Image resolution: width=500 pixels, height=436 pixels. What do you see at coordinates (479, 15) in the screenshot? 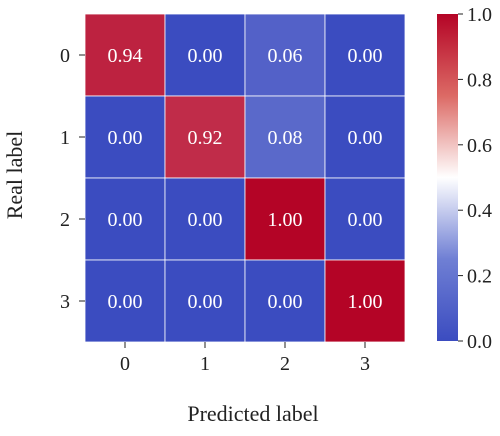
I see `colorbar-tick-label: 1.0` at bounding box center [479, 15].